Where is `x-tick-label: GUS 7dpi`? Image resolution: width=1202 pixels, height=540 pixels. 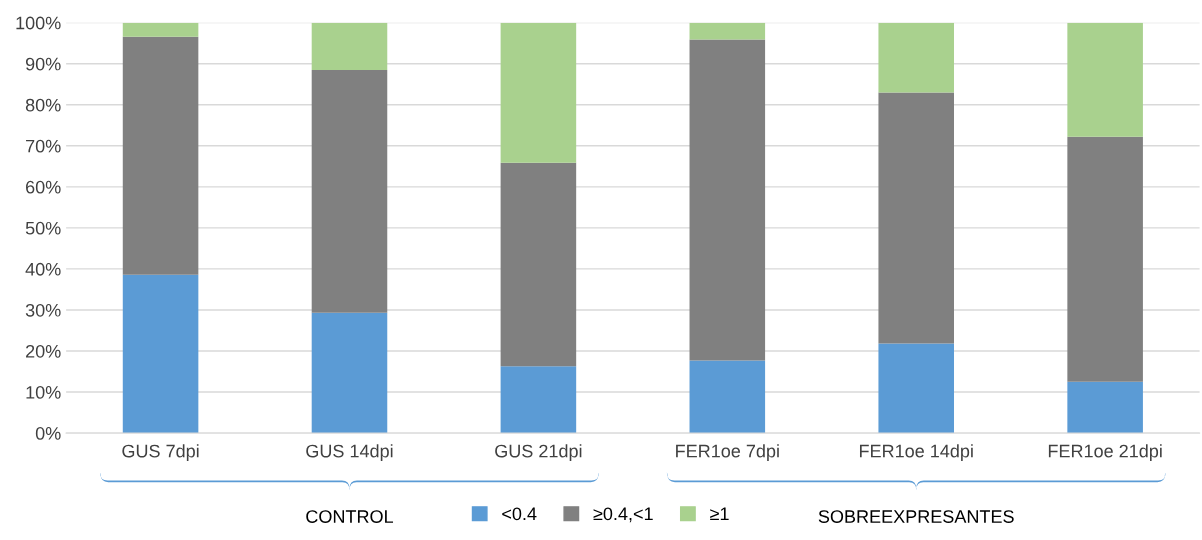
x-tick-label: GUS 7dpi is located at coordinates (160, 453).